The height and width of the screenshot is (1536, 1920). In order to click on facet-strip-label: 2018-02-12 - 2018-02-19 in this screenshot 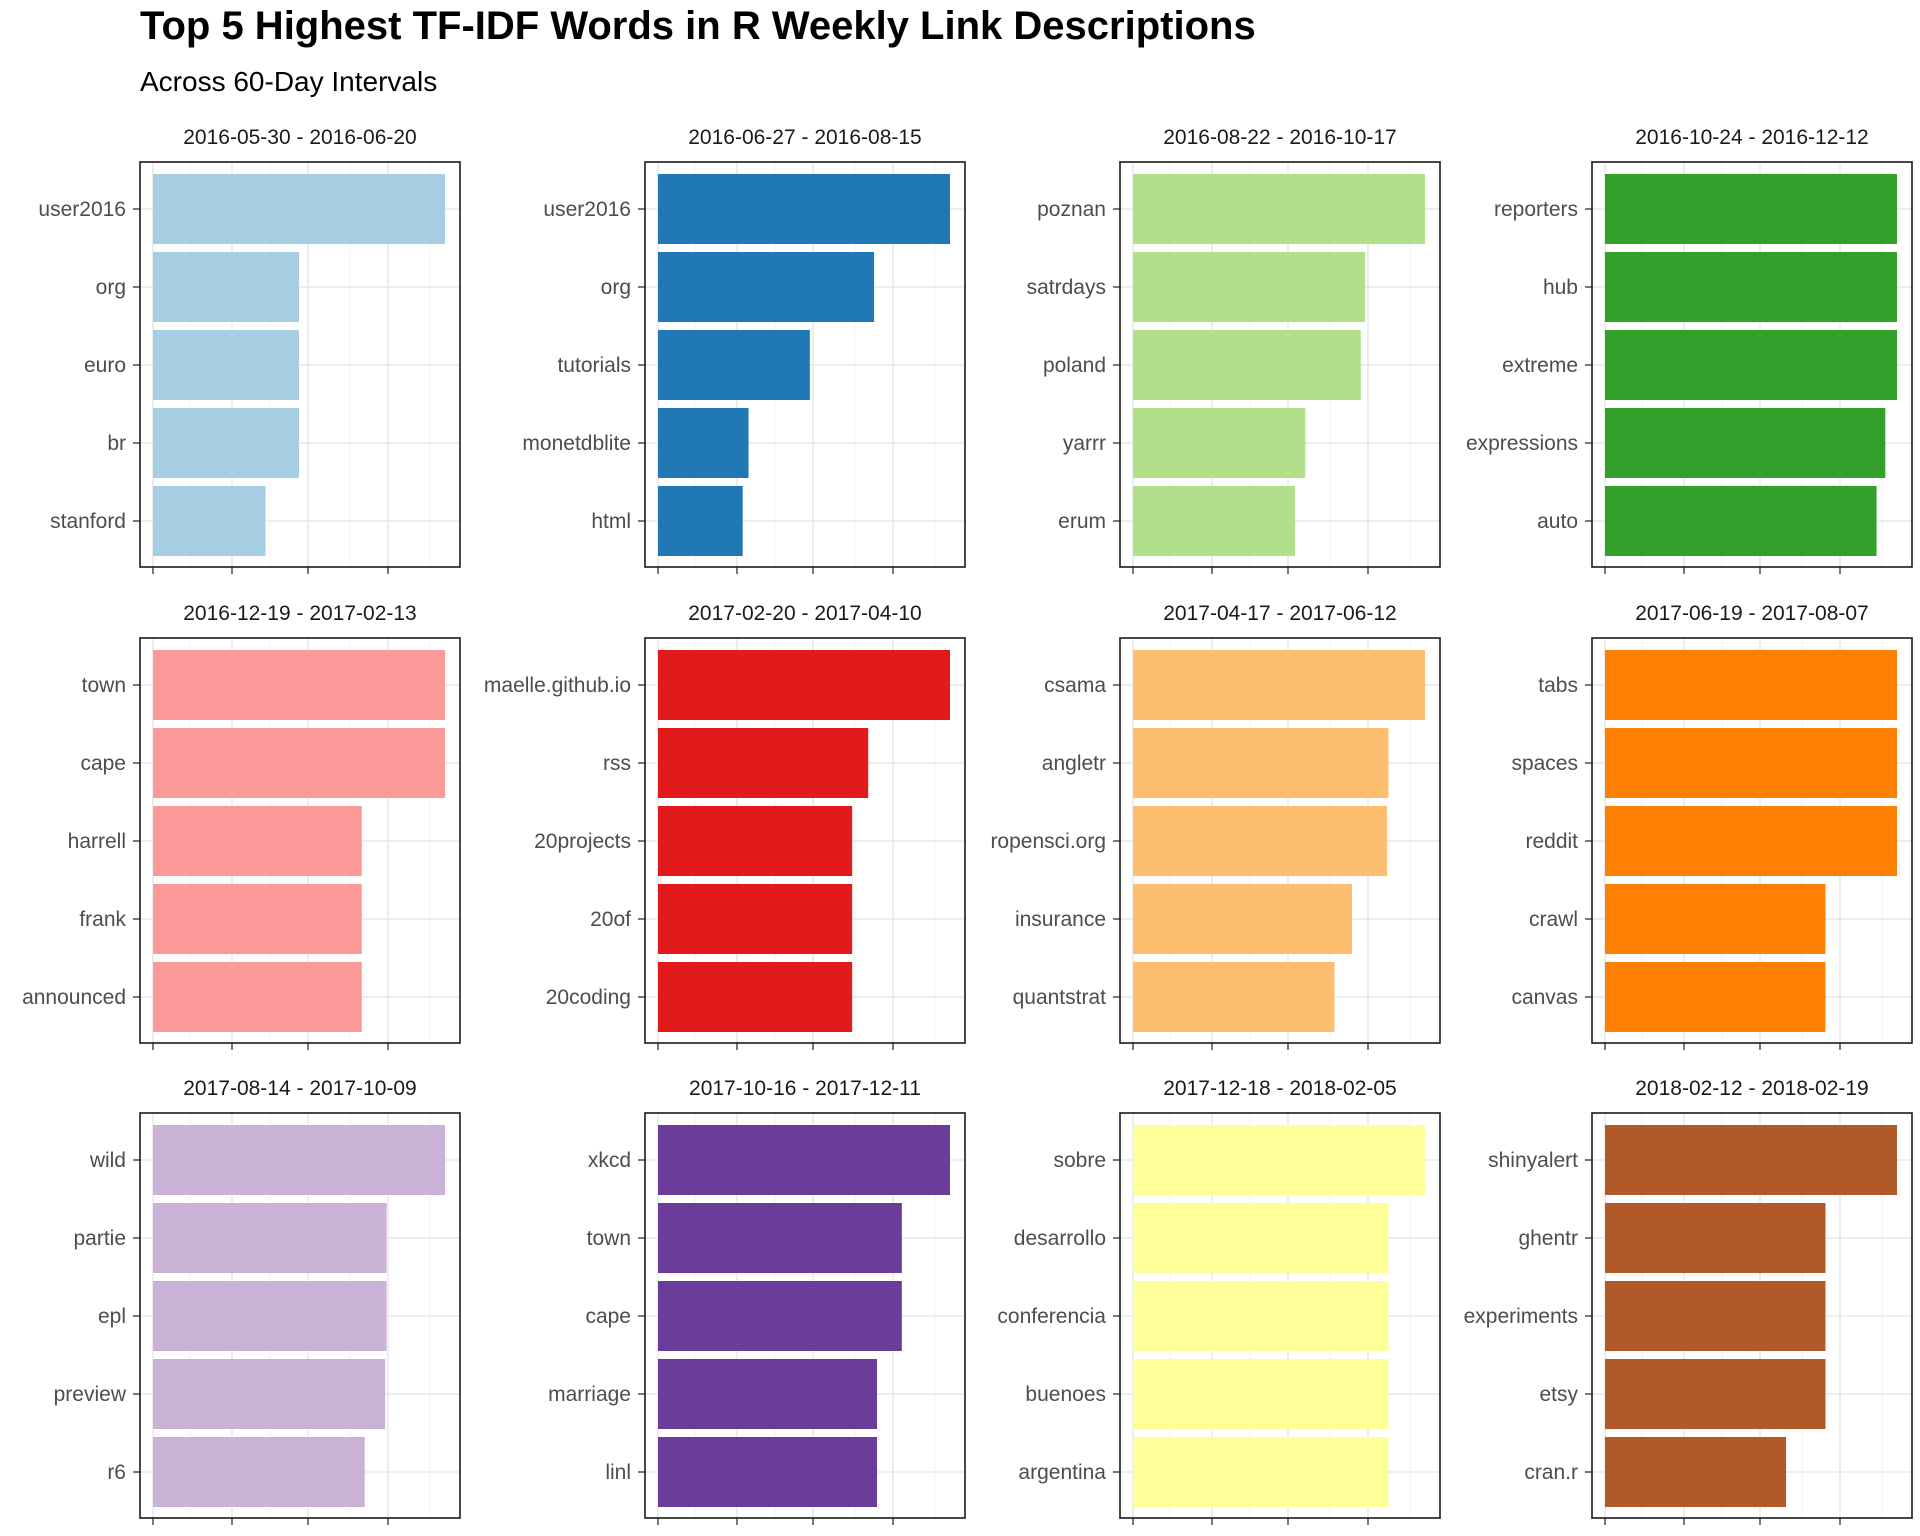, I will do `click(1752, 1088)`.